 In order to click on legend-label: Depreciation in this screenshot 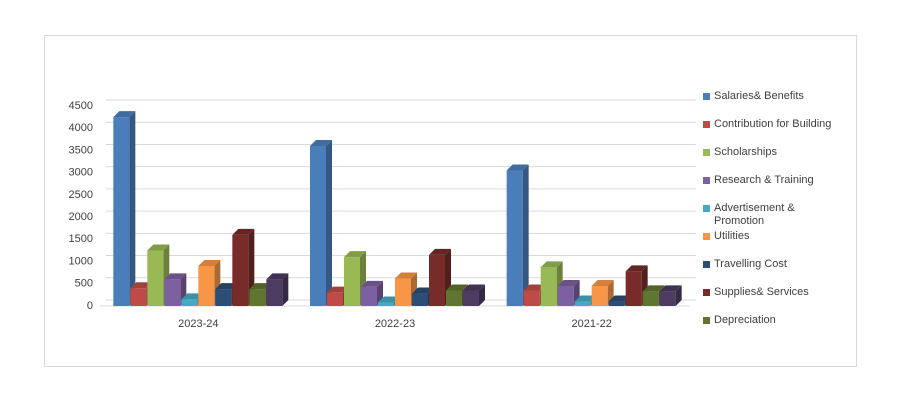, I will do `click(745, 320)`.